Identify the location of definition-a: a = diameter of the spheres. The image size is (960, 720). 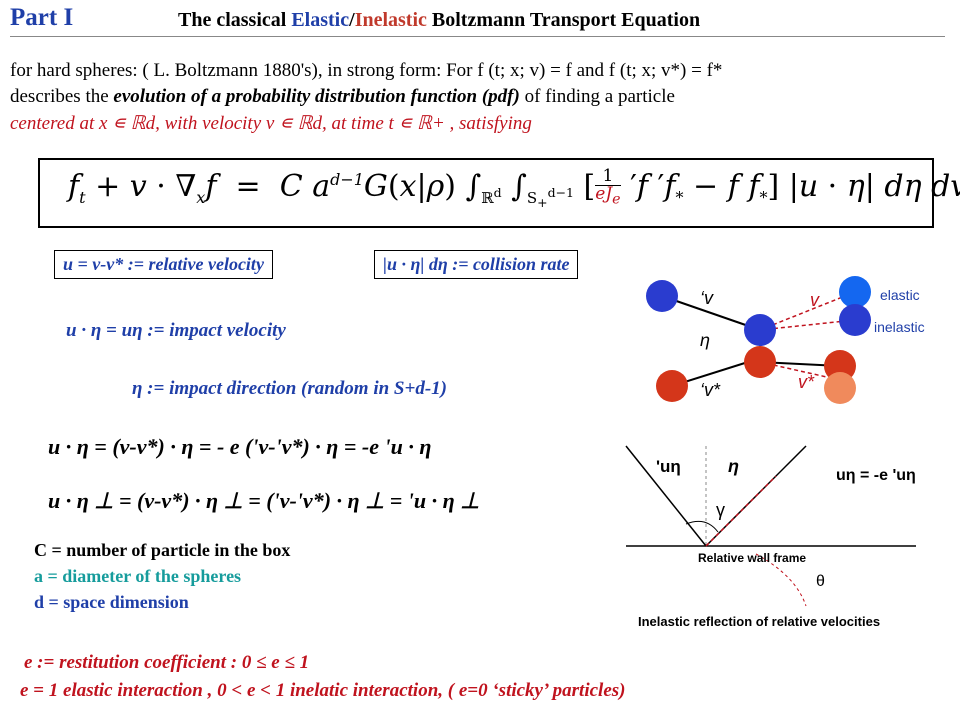
(138, 576).